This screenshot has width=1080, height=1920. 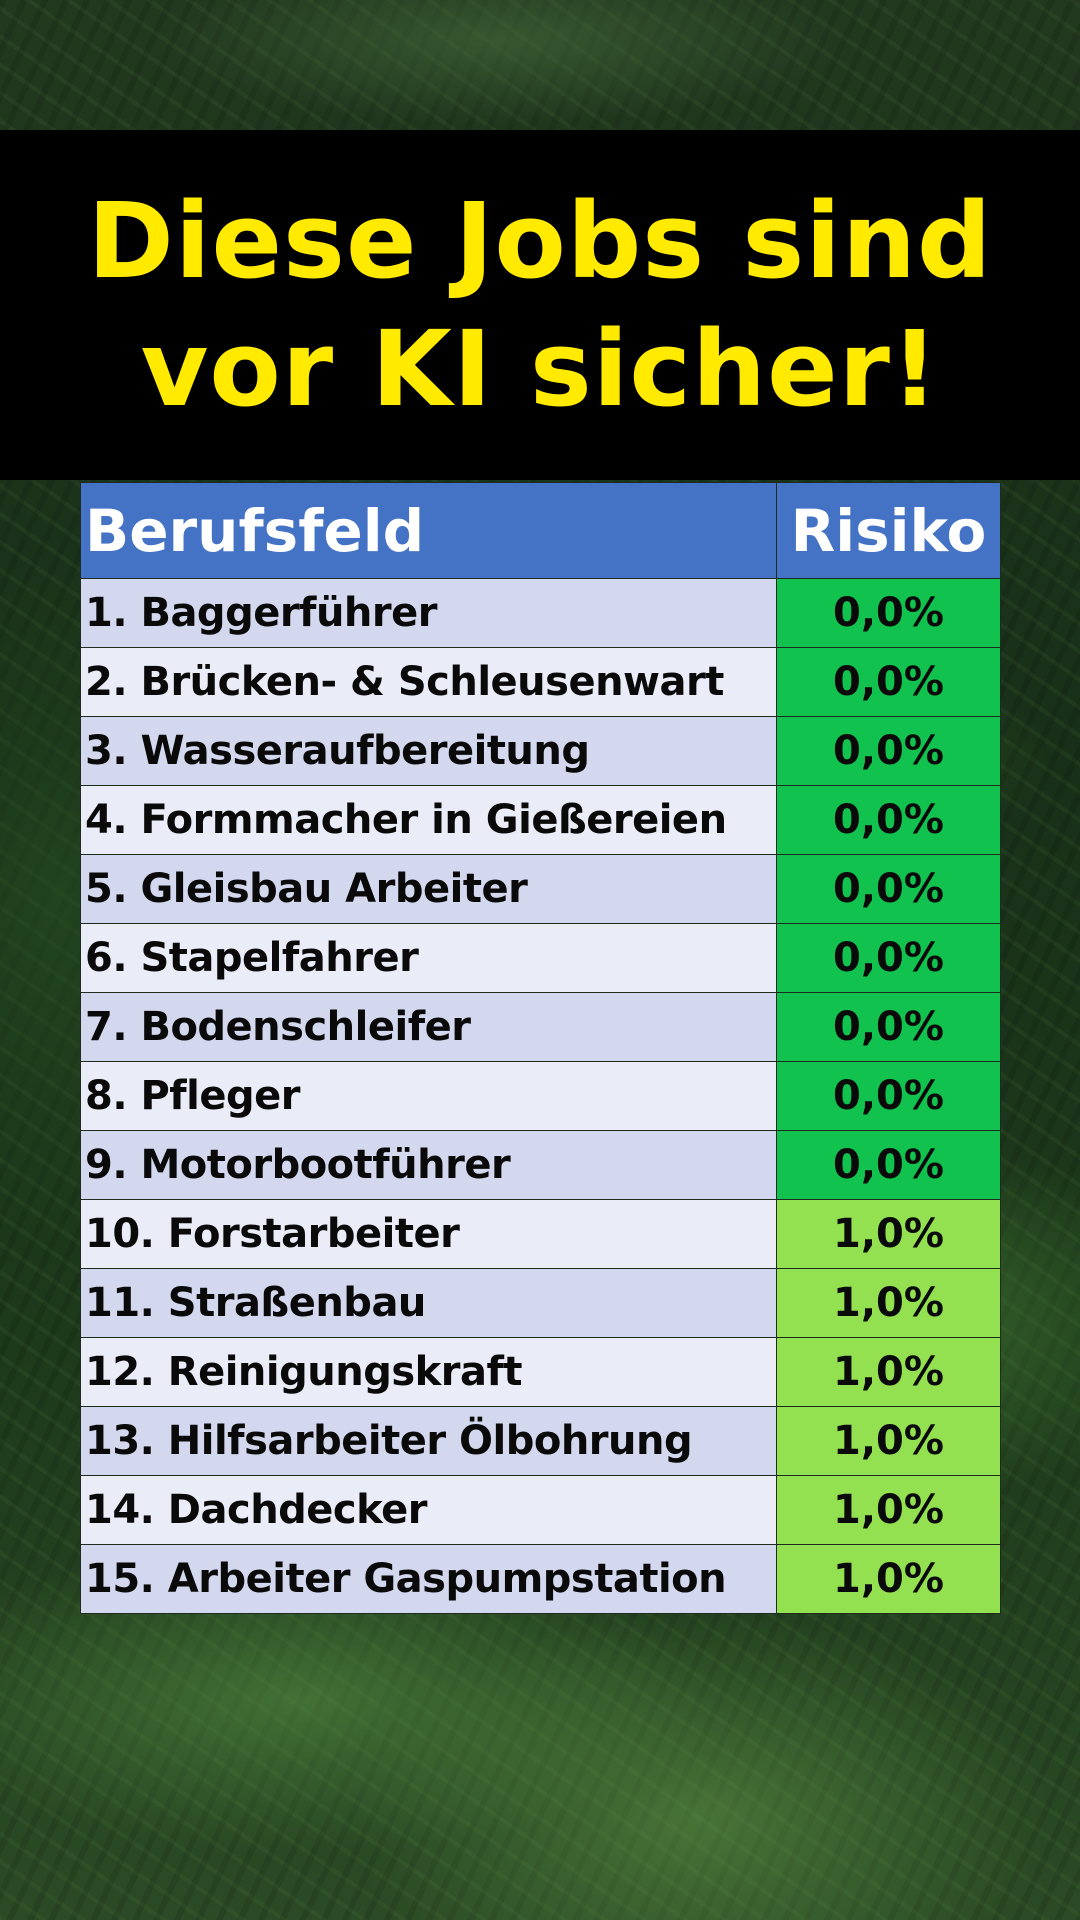 I want to click on job-name: 9. Motorbootführer, so click(x=428, y=1165).